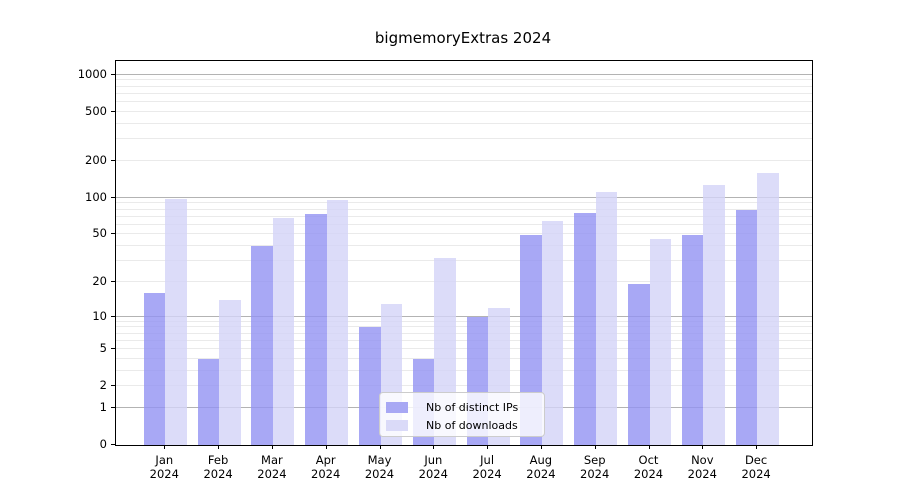  I want to click on x-tick-label-nov: Nov 2024, so click(702, 467).